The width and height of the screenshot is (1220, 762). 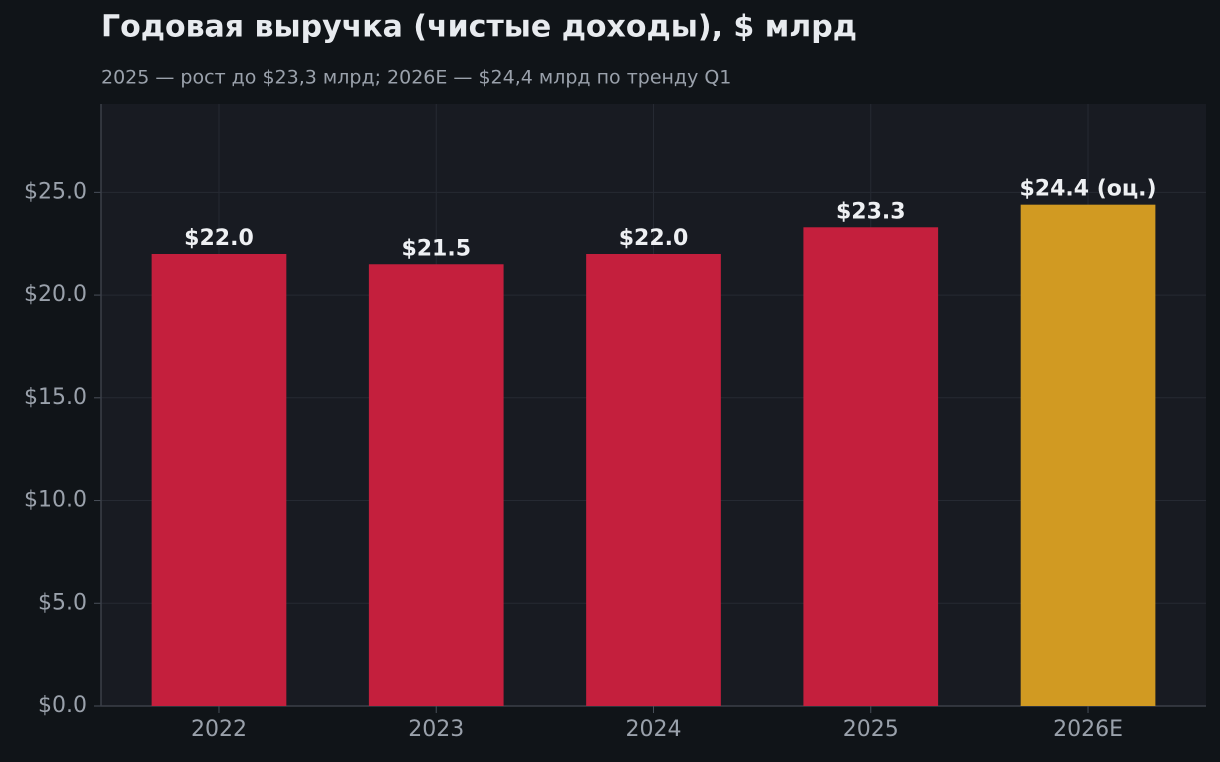 What do you see at coordinates (871, 211) in the screenshot?
I see `value-label: $23.3` at bounding box center [871, 211].